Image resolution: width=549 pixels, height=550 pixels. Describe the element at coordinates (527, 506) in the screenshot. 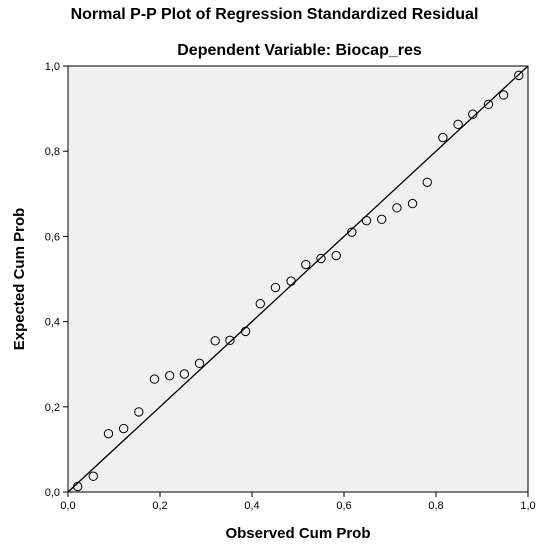

I see `x-tick-label: 1,0` at that location.